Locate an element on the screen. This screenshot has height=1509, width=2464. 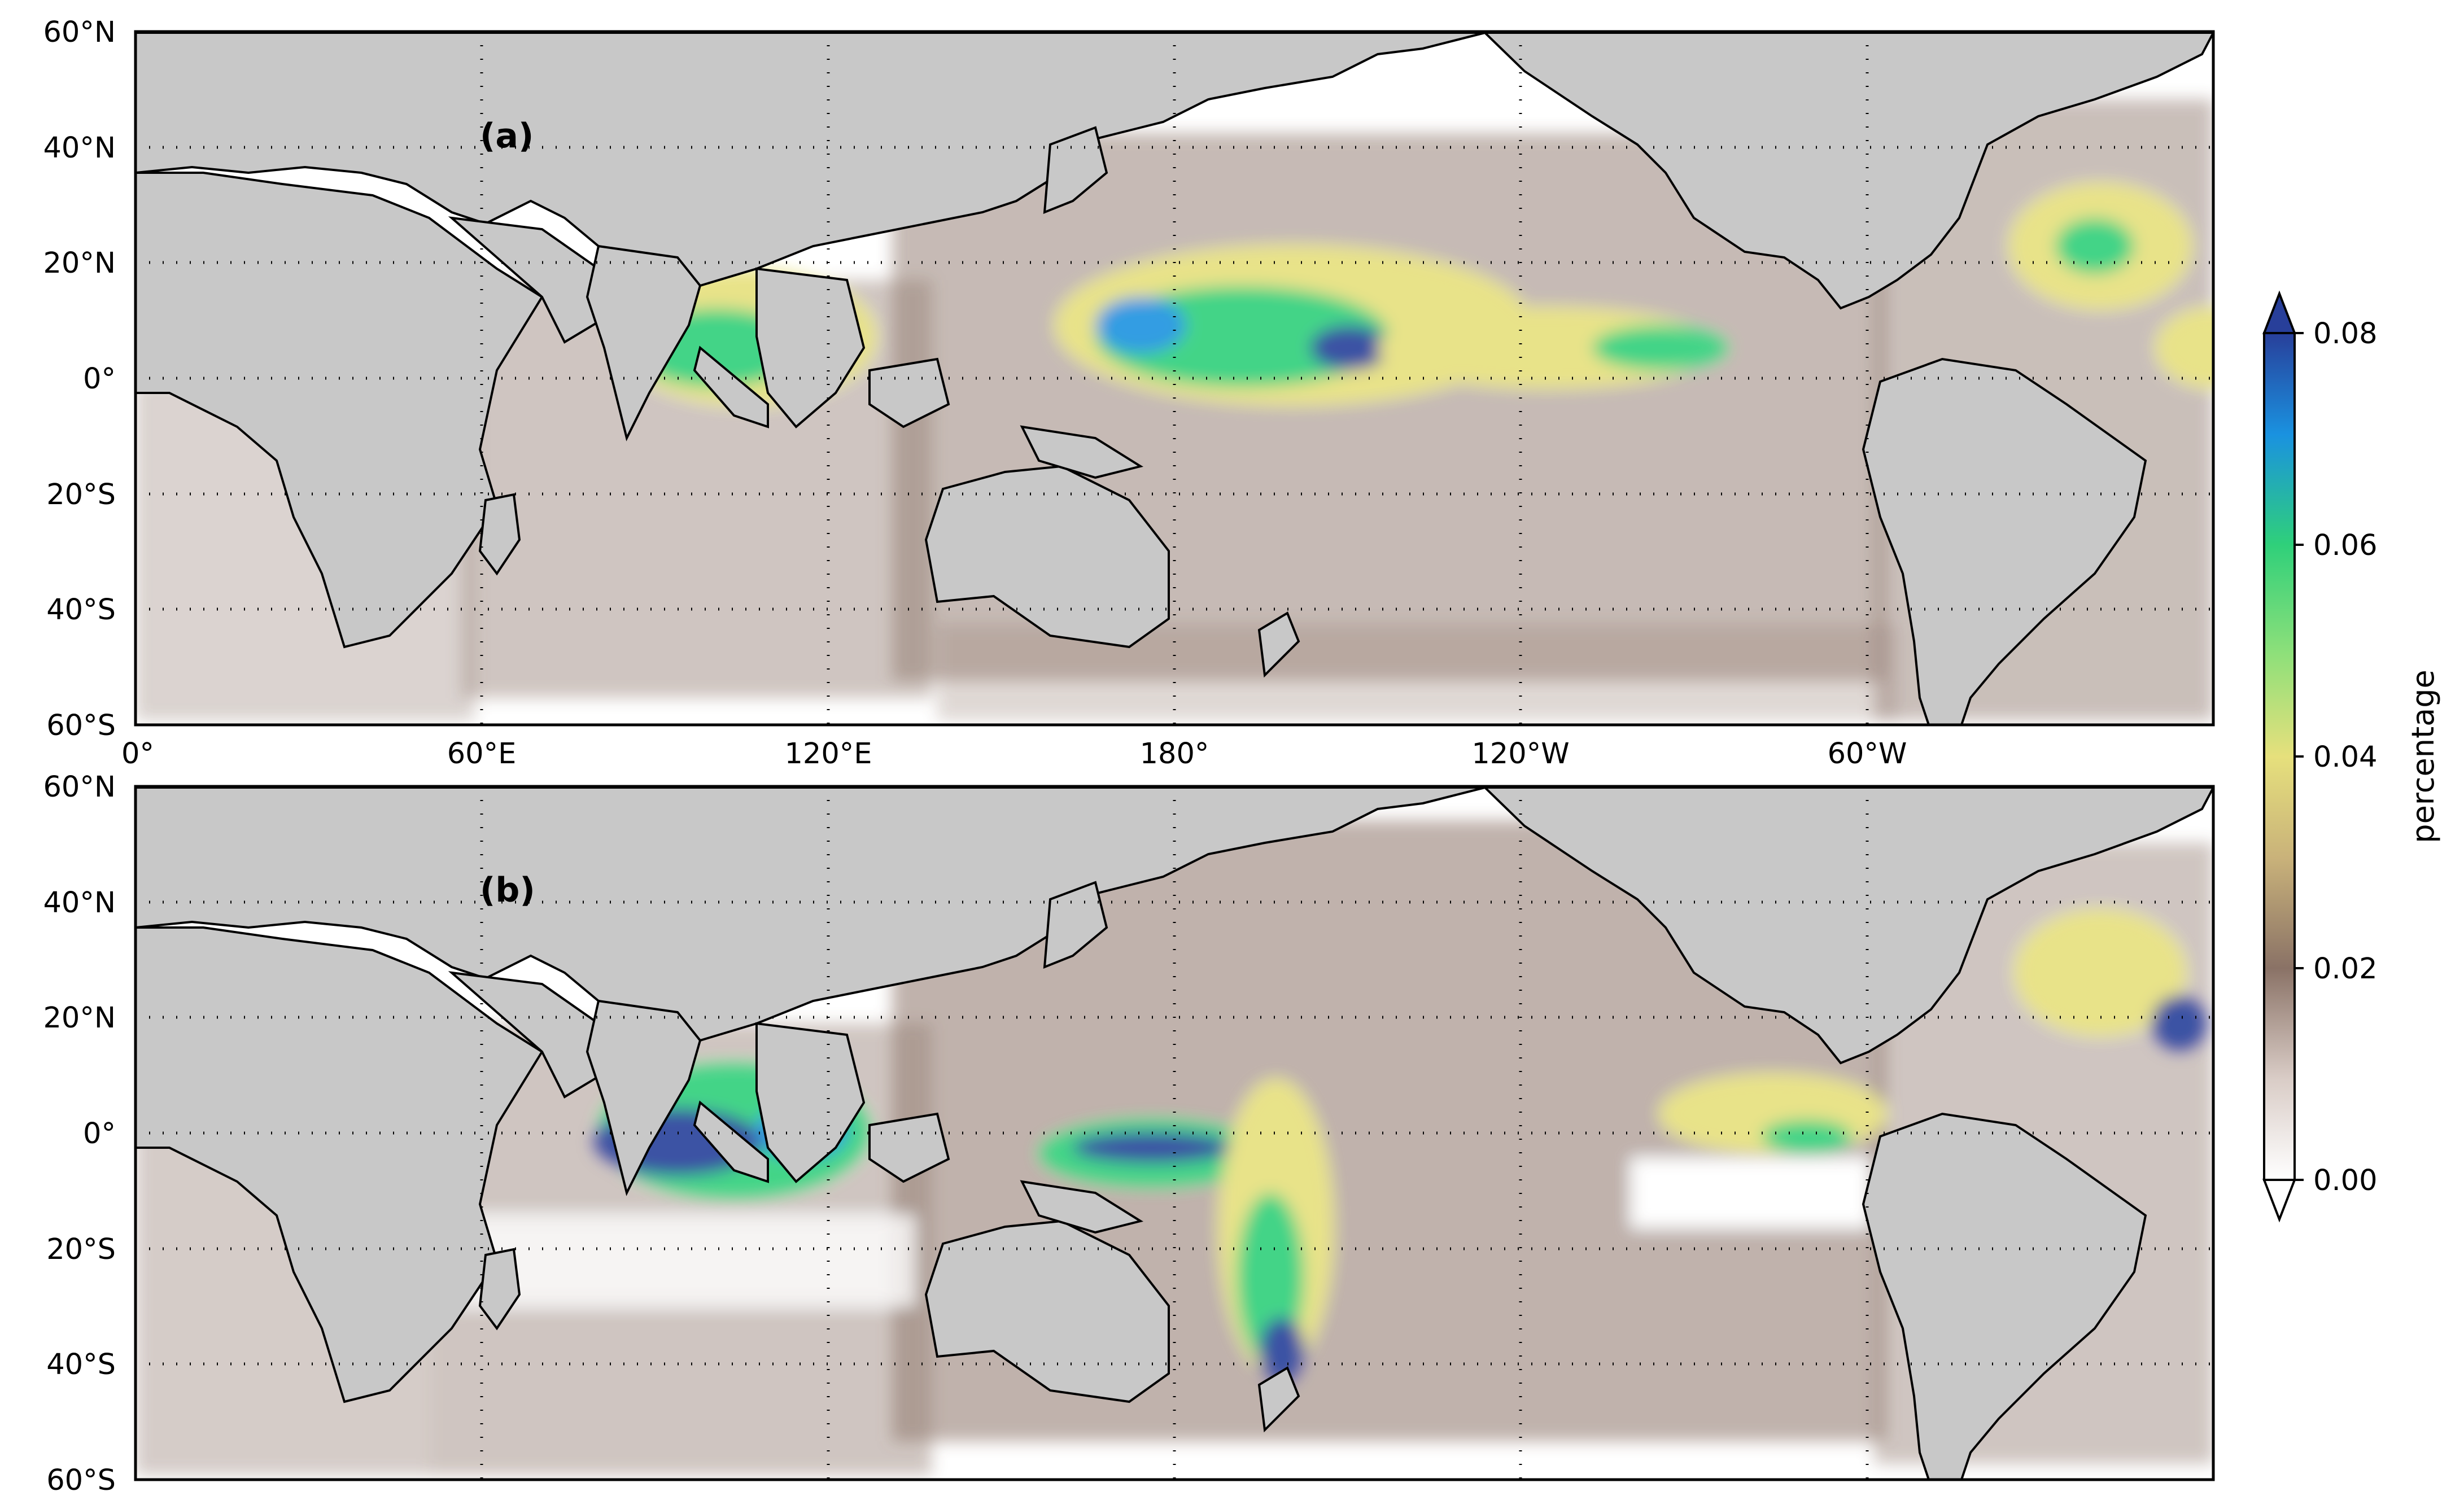
lon-tick: 60°E is located at coordinates (482, 754).